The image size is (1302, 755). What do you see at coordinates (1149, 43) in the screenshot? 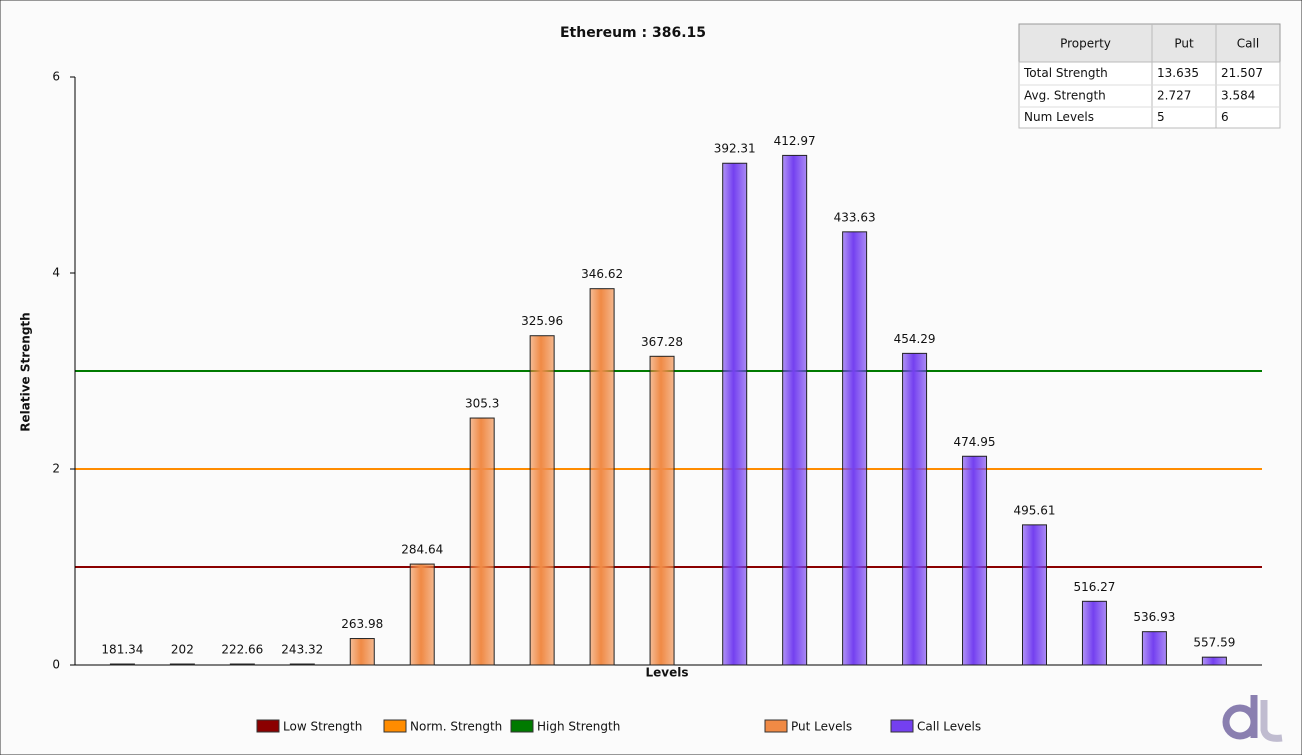
I see `table-header-bg` at bounding box center [1149, 43].